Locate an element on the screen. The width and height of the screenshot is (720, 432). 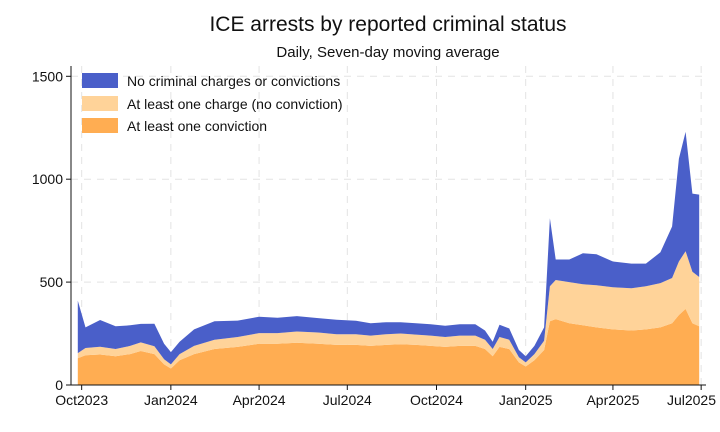
x-tick-label: Oct2023 is located at coordinates (81, 400).